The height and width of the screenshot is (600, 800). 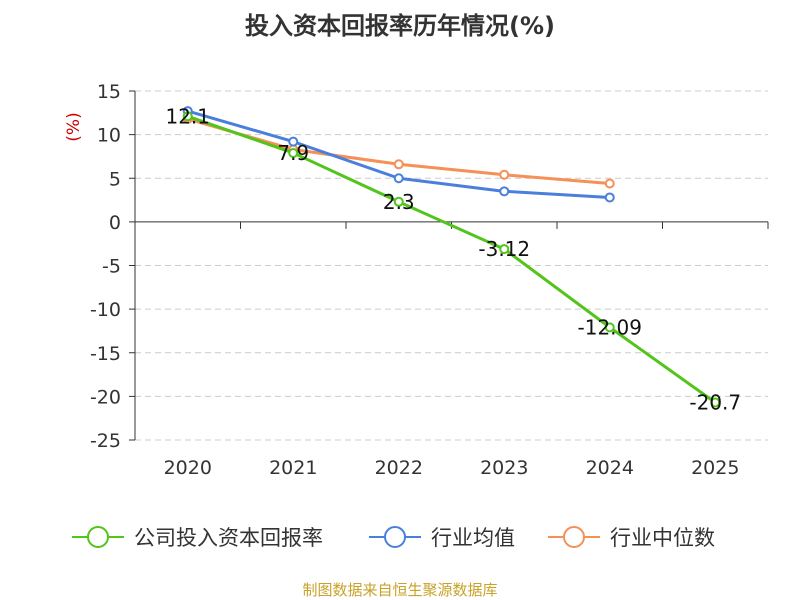 I want to click on y-tick-label: -5, so click(x=111, y=267).